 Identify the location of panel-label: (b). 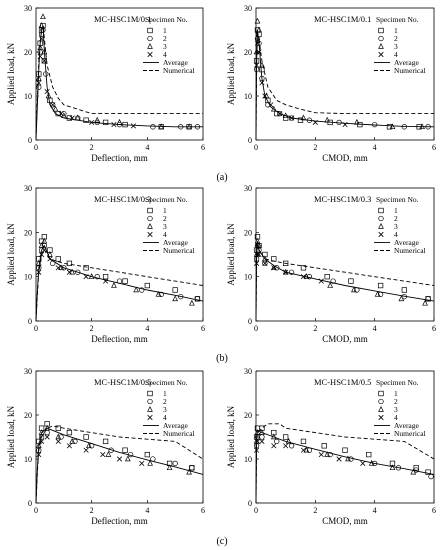
(222, 358).